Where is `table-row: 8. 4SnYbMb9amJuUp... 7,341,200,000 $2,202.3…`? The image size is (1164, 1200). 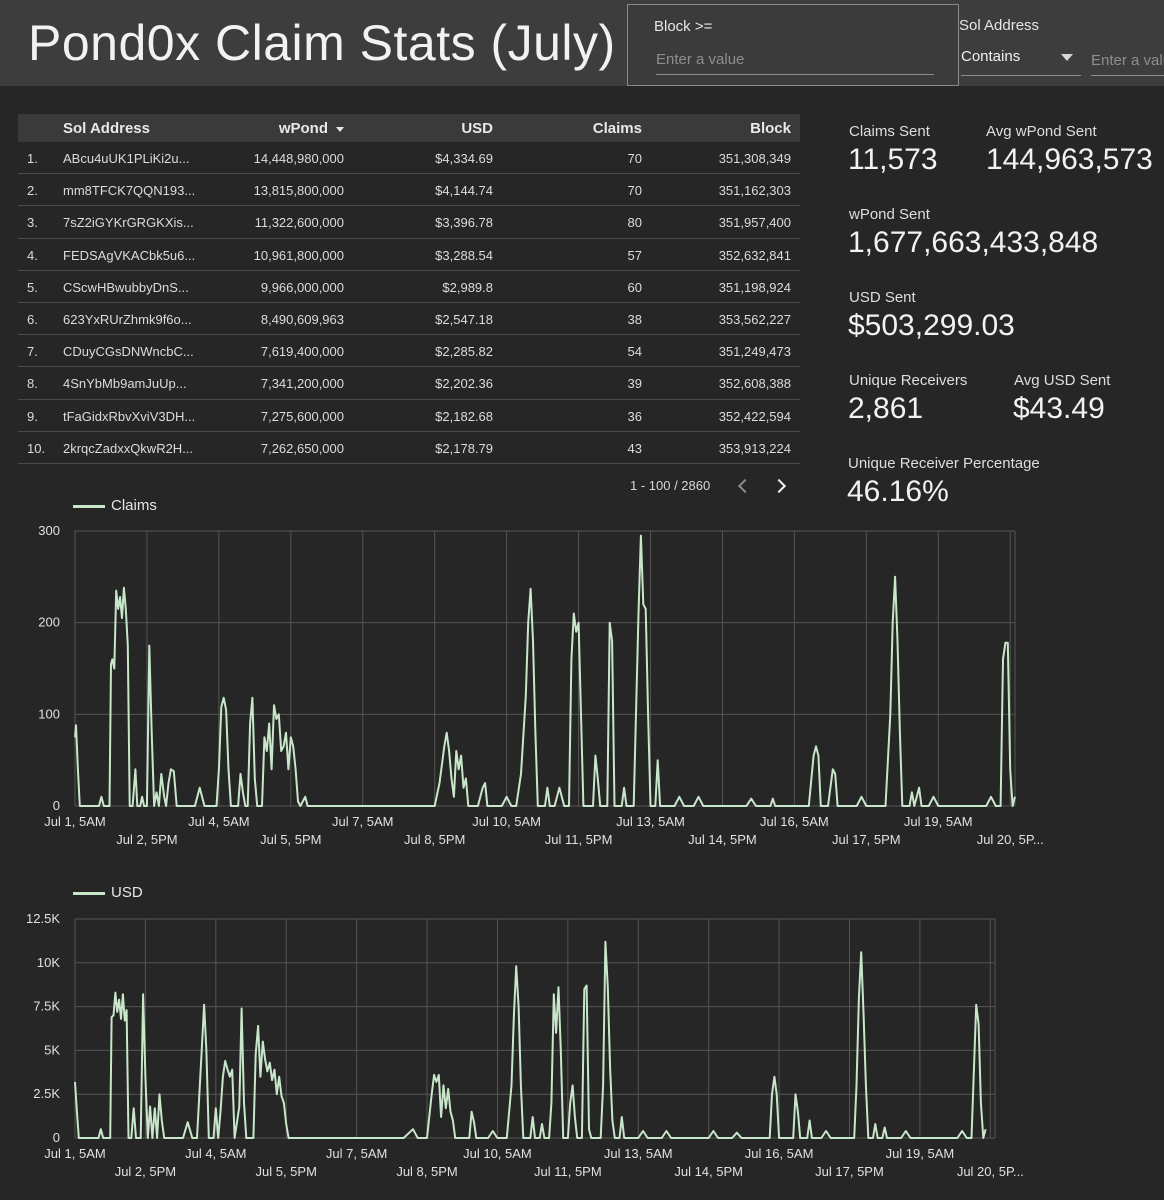
table-row: 8. 4SnYbMb9amJuUp... 7,341,200,000 $2,202.3… is located at coordinates (409, 383).